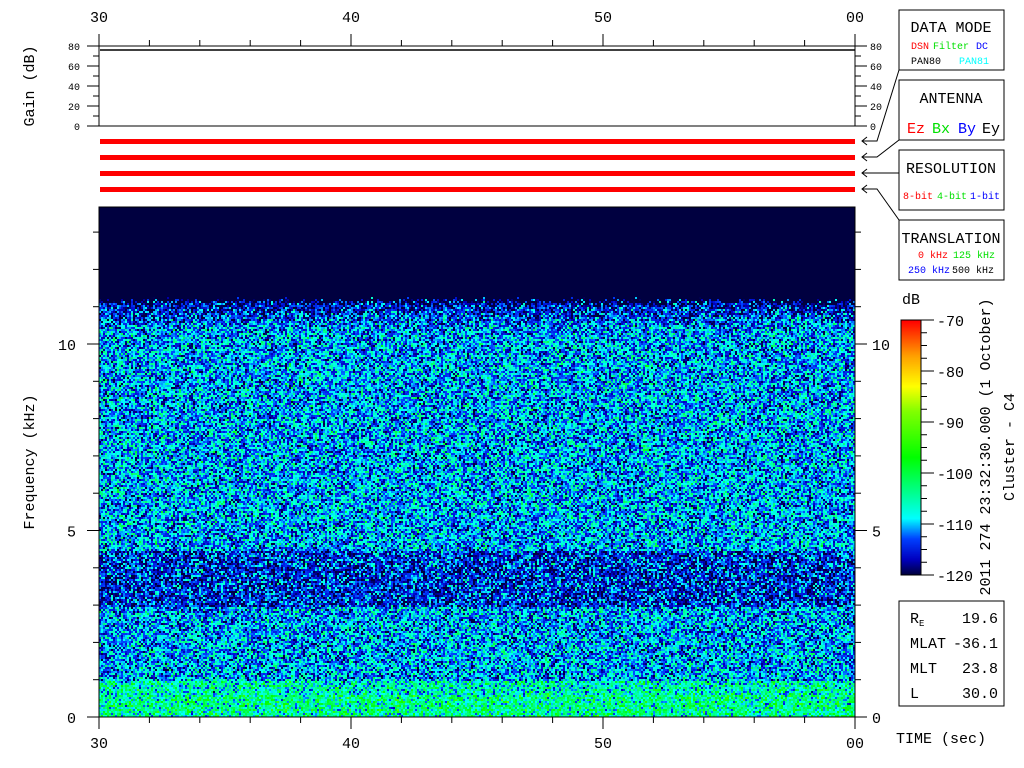 The image size is (1024, 768). What do you see at coordinates (30, 85) in the screenshot?
I see `gain-axis-label: Gain (dB)` at bounding box center [30, 85].